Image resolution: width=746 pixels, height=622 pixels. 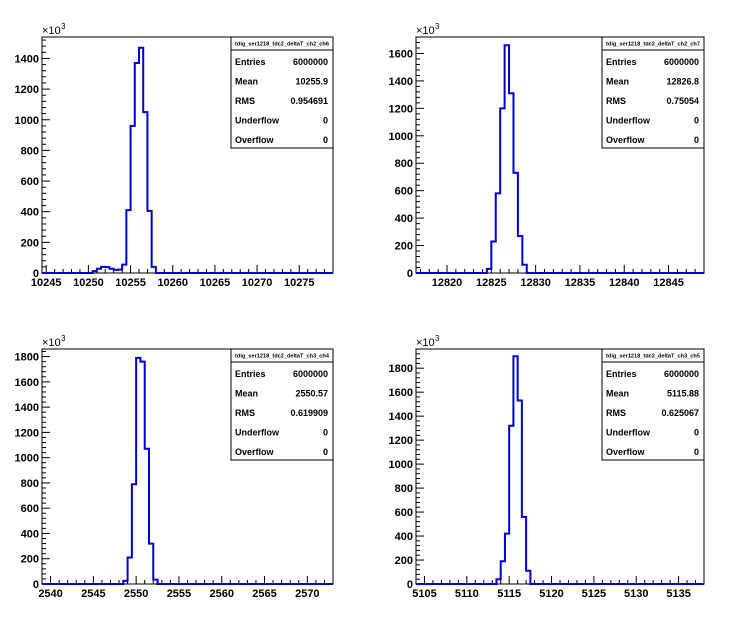 What do you see at coordinates (624, 283) in the screenshot?
I see `x-tick-label: 12840` at bounding box center [624, 283].